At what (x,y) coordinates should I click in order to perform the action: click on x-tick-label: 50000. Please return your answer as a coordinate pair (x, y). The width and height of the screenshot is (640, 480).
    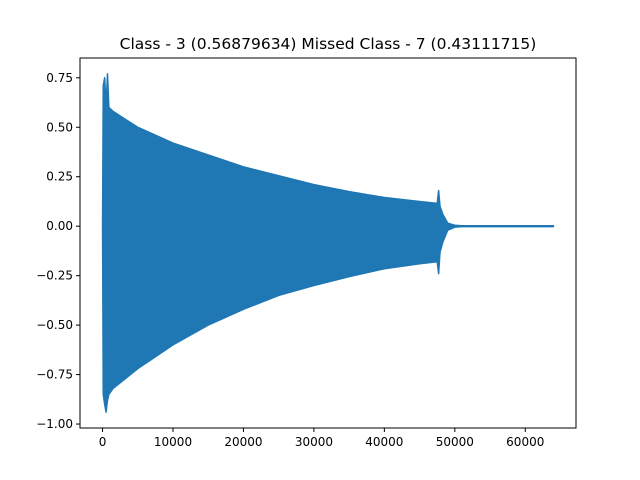
    Looking at the image, I should click on (455, 442).